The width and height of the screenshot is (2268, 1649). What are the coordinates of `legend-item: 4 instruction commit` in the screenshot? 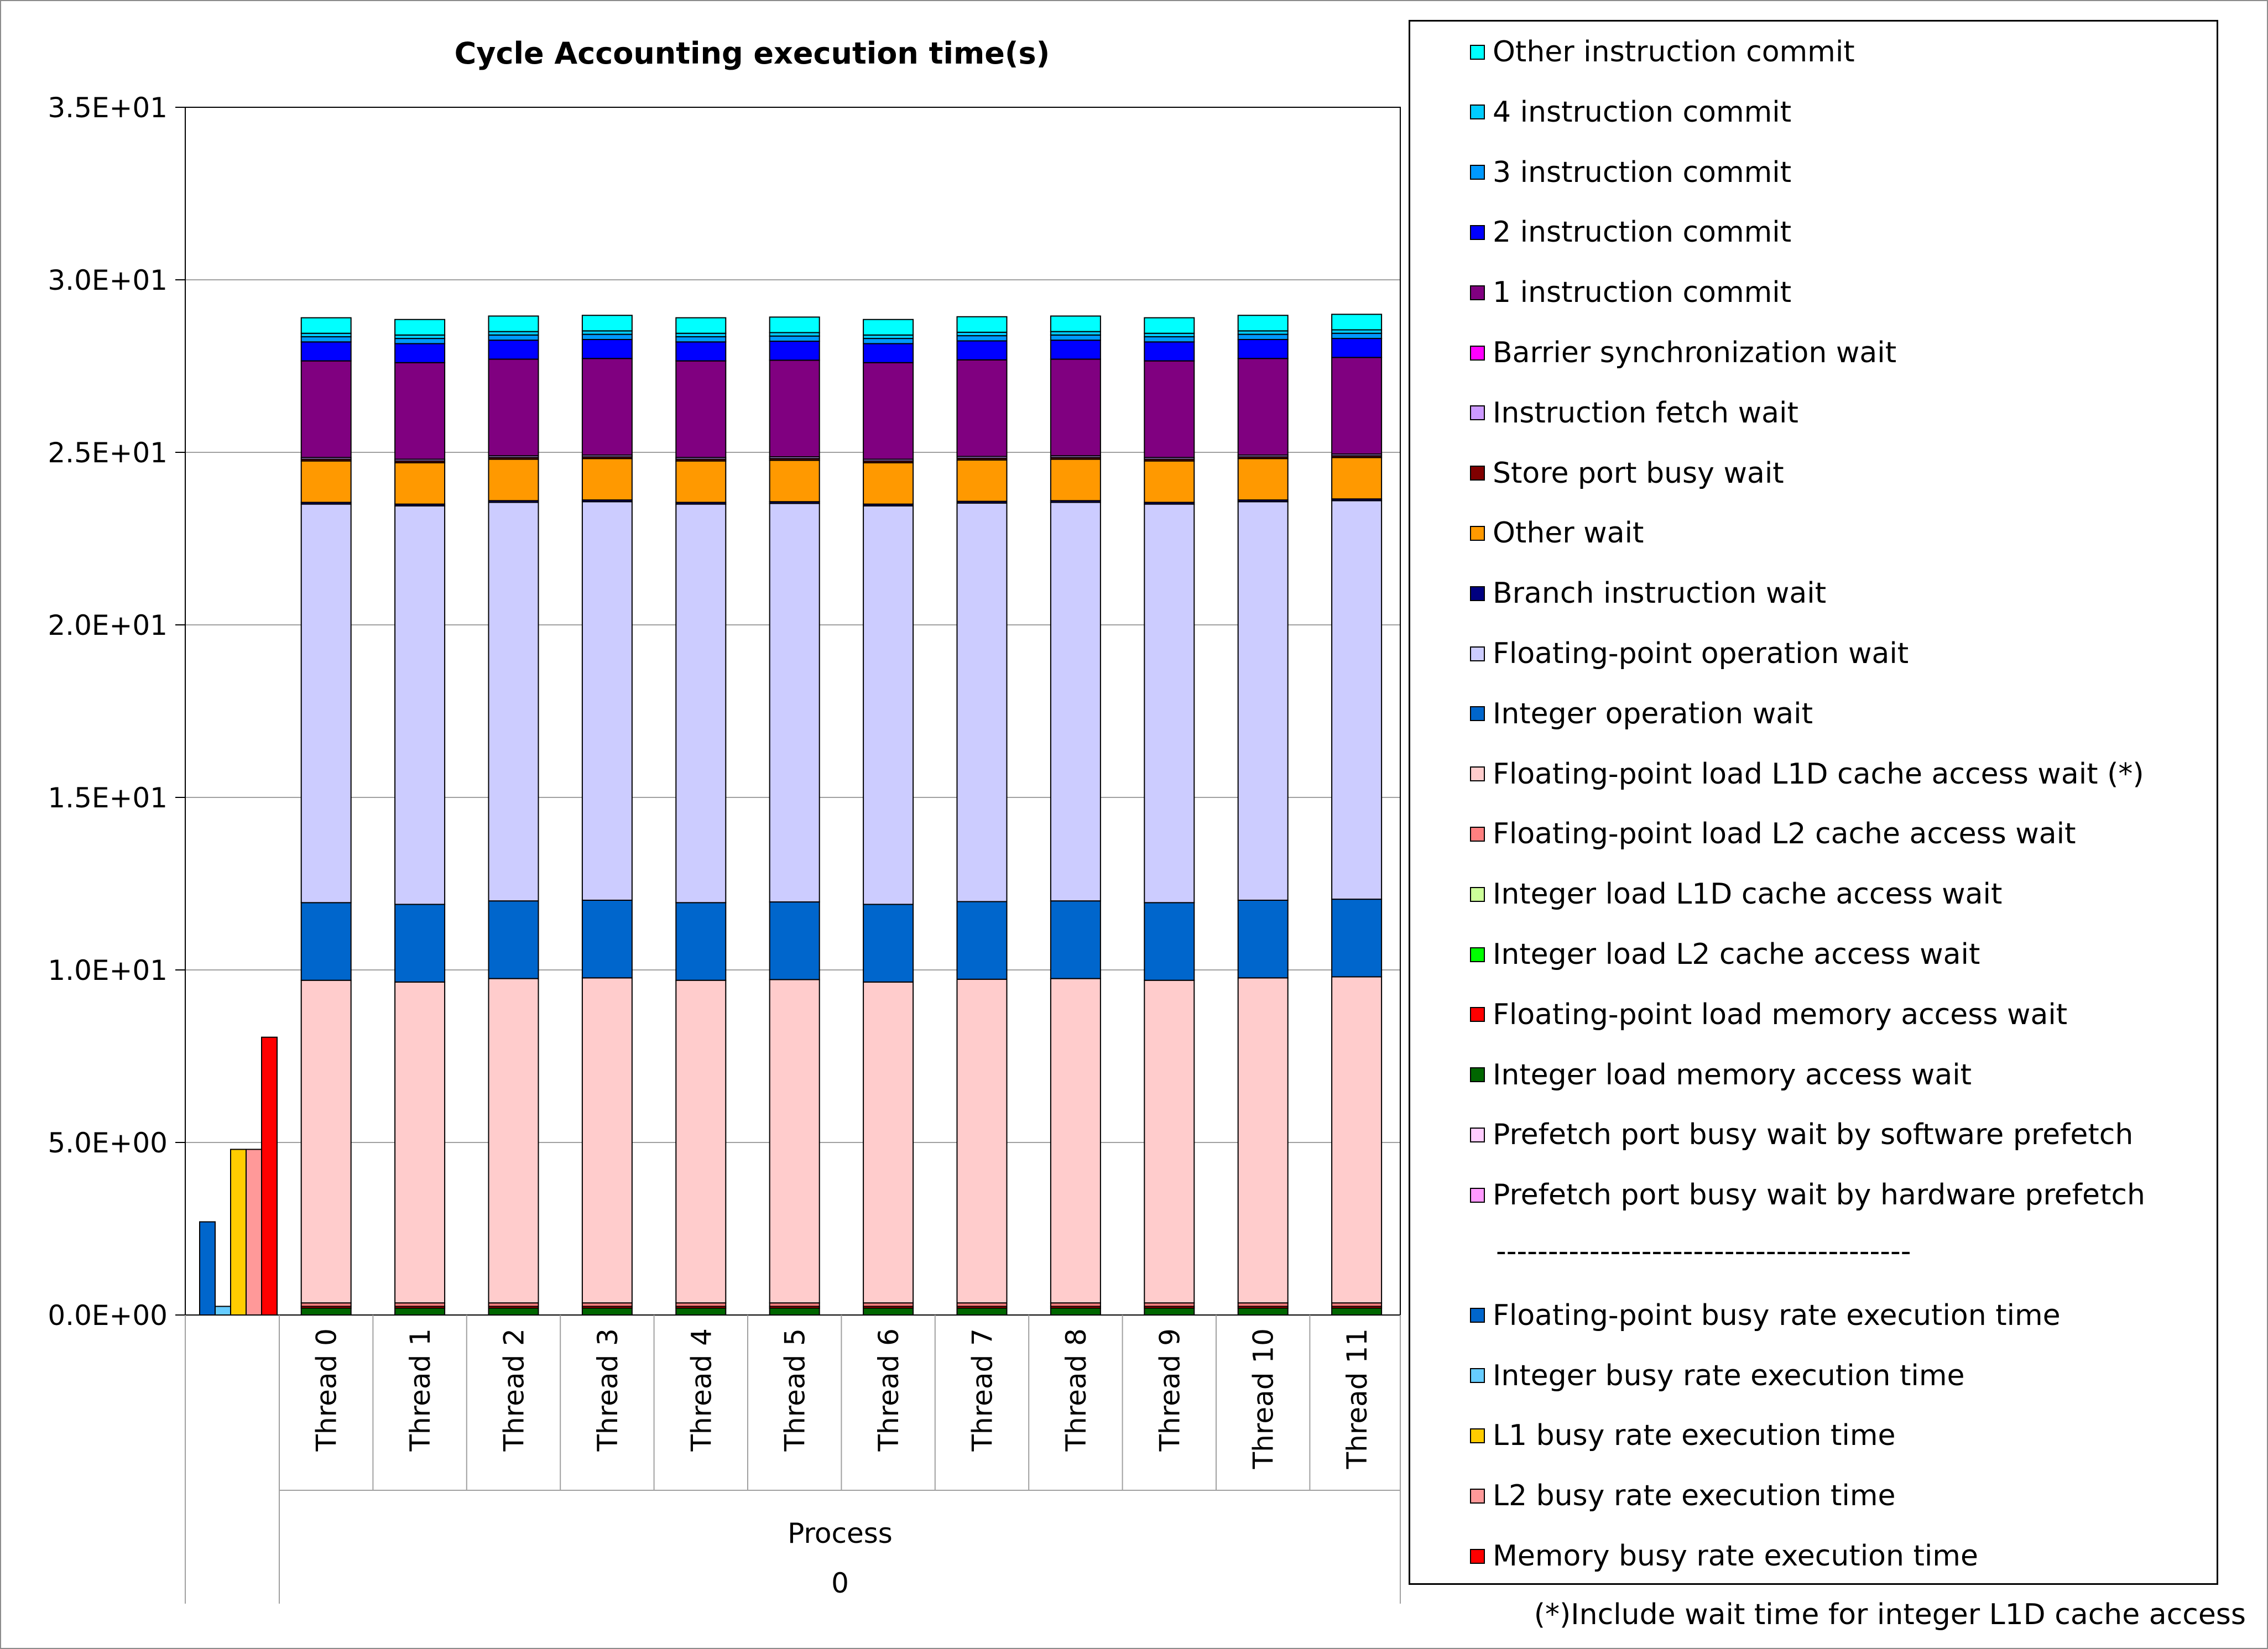 It's located at (1630, 112).